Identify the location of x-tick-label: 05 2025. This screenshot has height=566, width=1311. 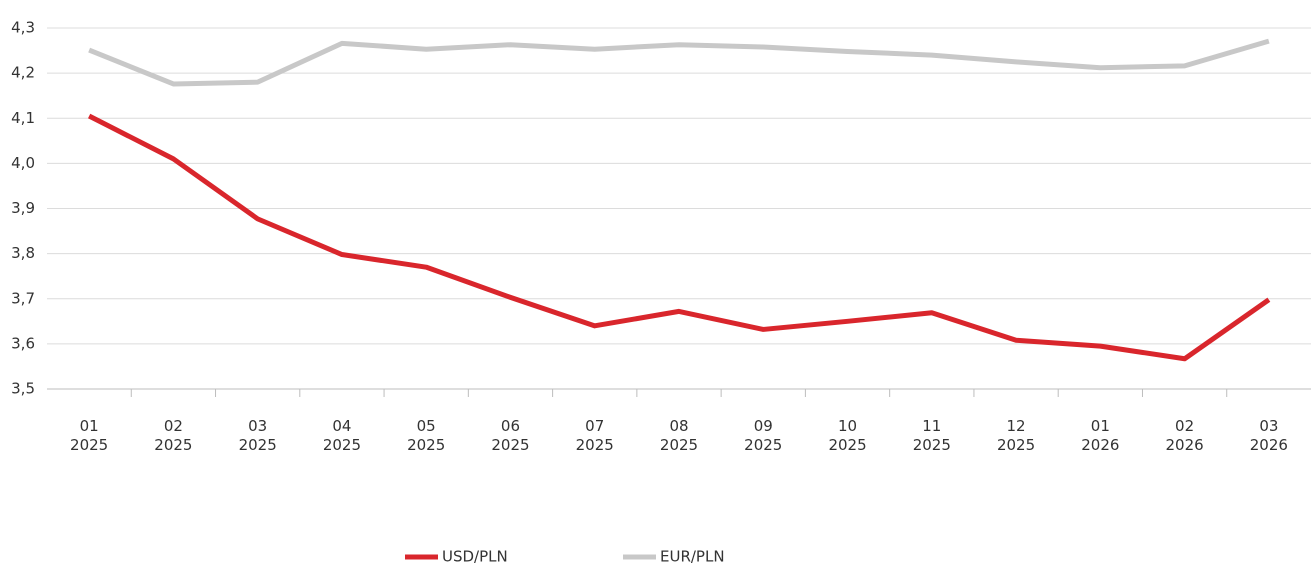
(426, 435).